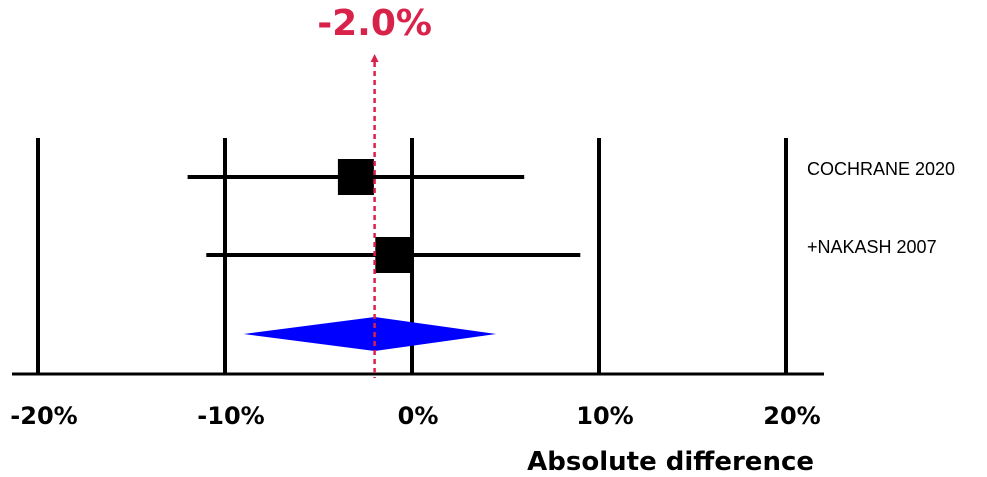  I want to click on x-tick-label: -10%, so click(230, 416).